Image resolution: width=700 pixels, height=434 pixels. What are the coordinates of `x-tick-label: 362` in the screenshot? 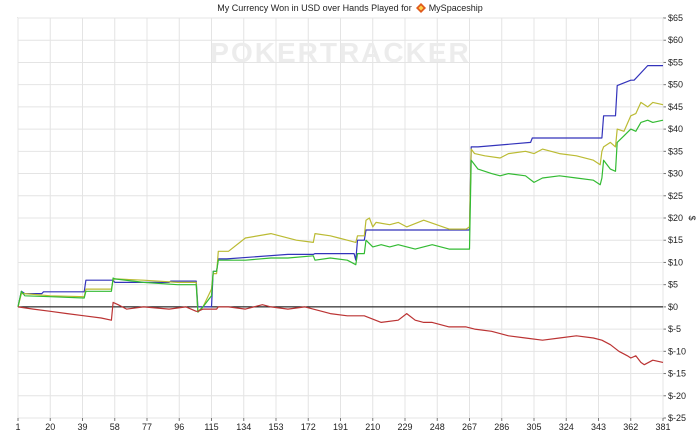 It's located at (630, 427).